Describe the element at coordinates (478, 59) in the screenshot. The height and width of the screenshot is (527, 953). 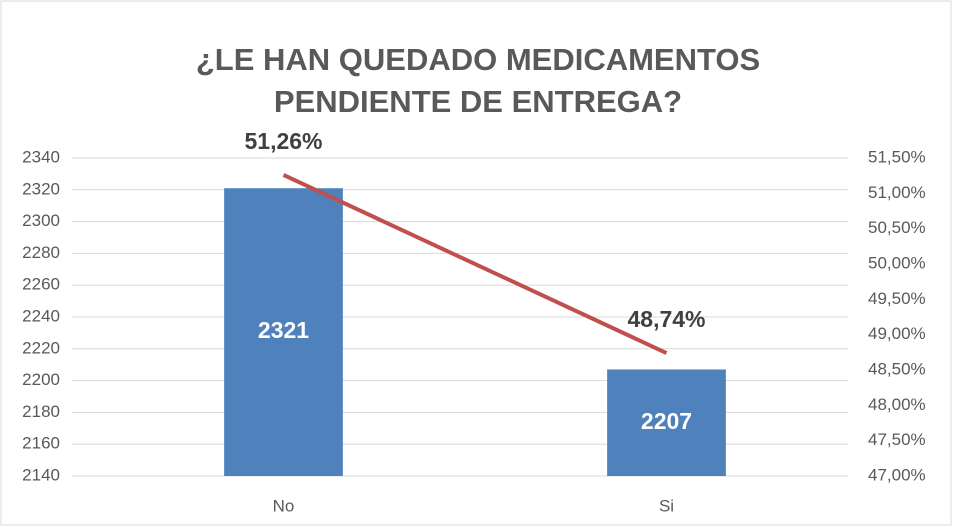
I see `chart-title: ¿LE HAN QUEDADO MEDICAMENTOS` at that location.